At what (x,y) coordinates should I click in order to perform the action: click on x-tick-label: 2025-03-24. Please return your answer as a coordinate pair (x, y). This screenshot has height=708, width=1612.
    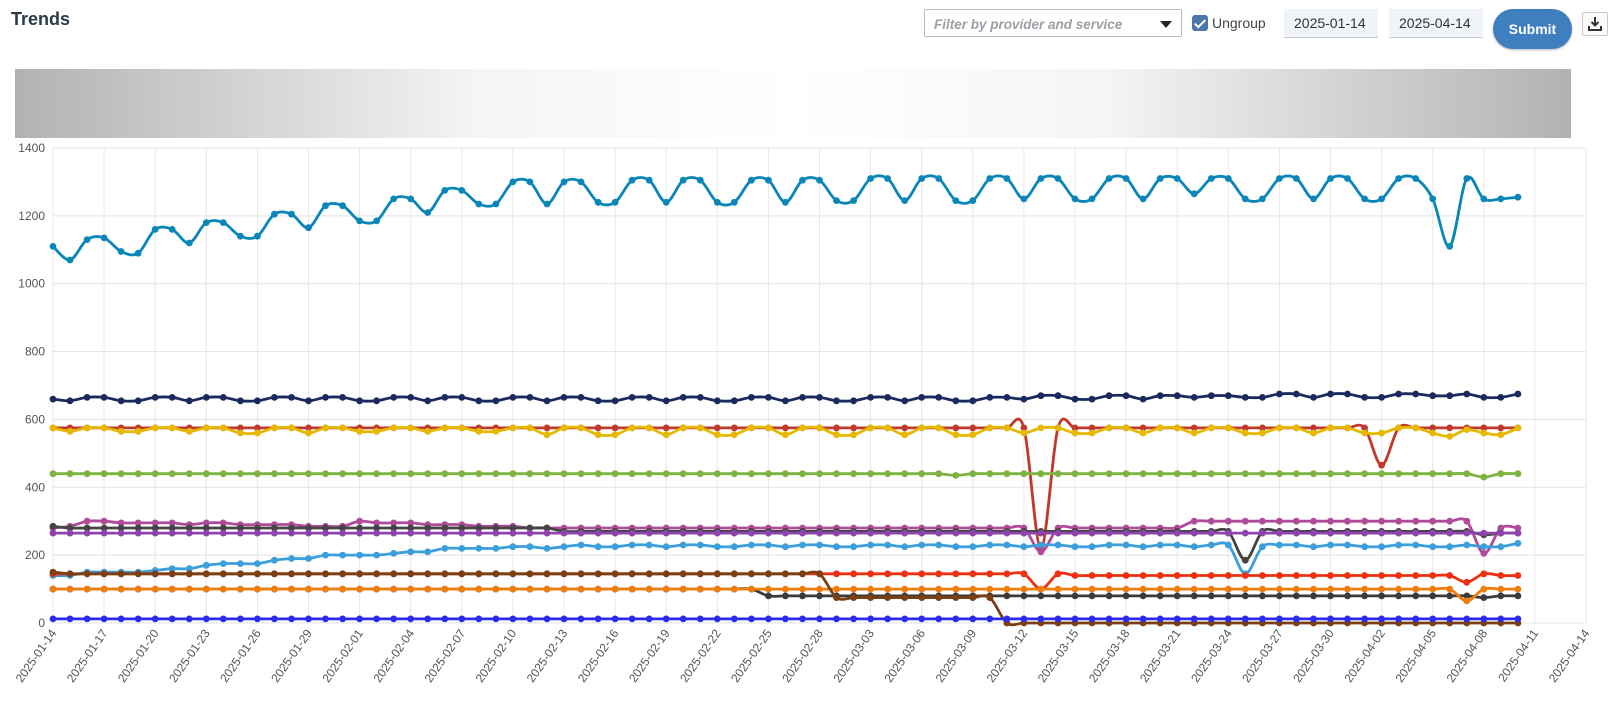
    Looking at the image, I should click on (1211, 655).